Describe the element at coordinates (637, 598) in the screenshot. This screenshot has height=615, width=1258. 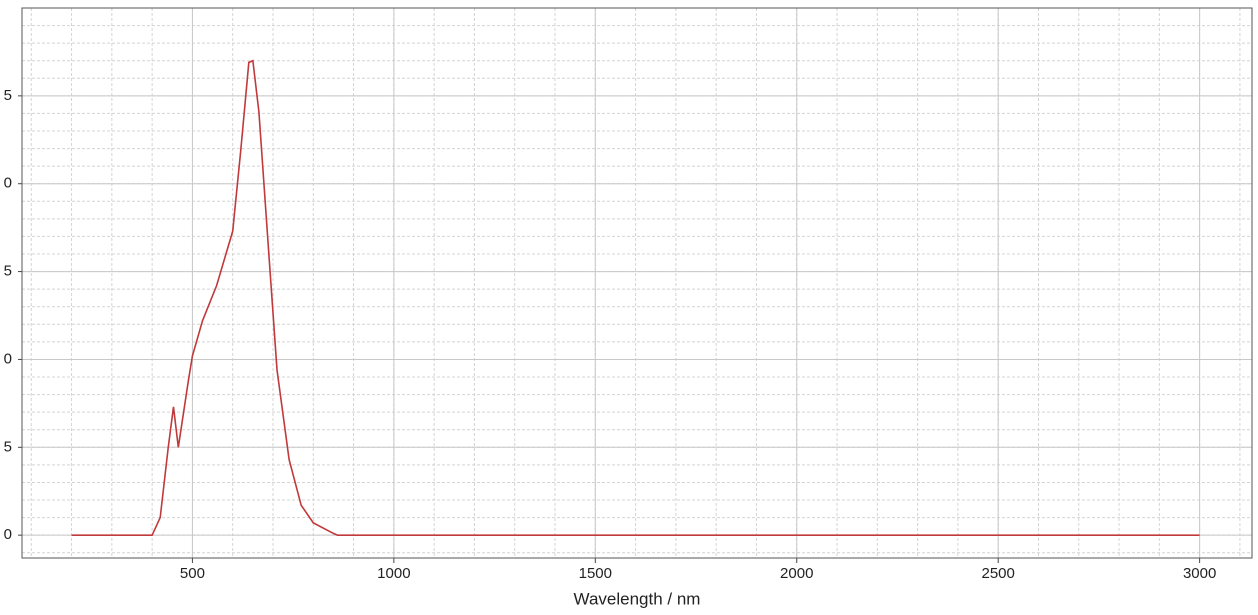
I see `x-axis-title: Wavelength / nm` at that location.